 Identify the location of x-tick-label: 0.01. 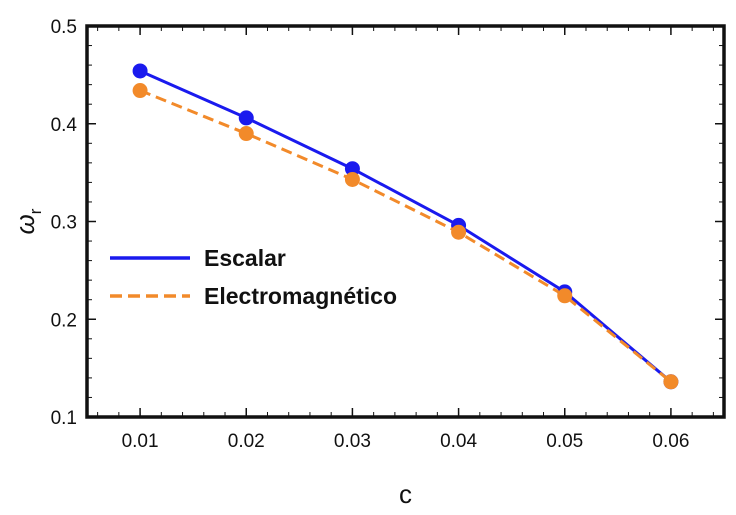
(140, 441).